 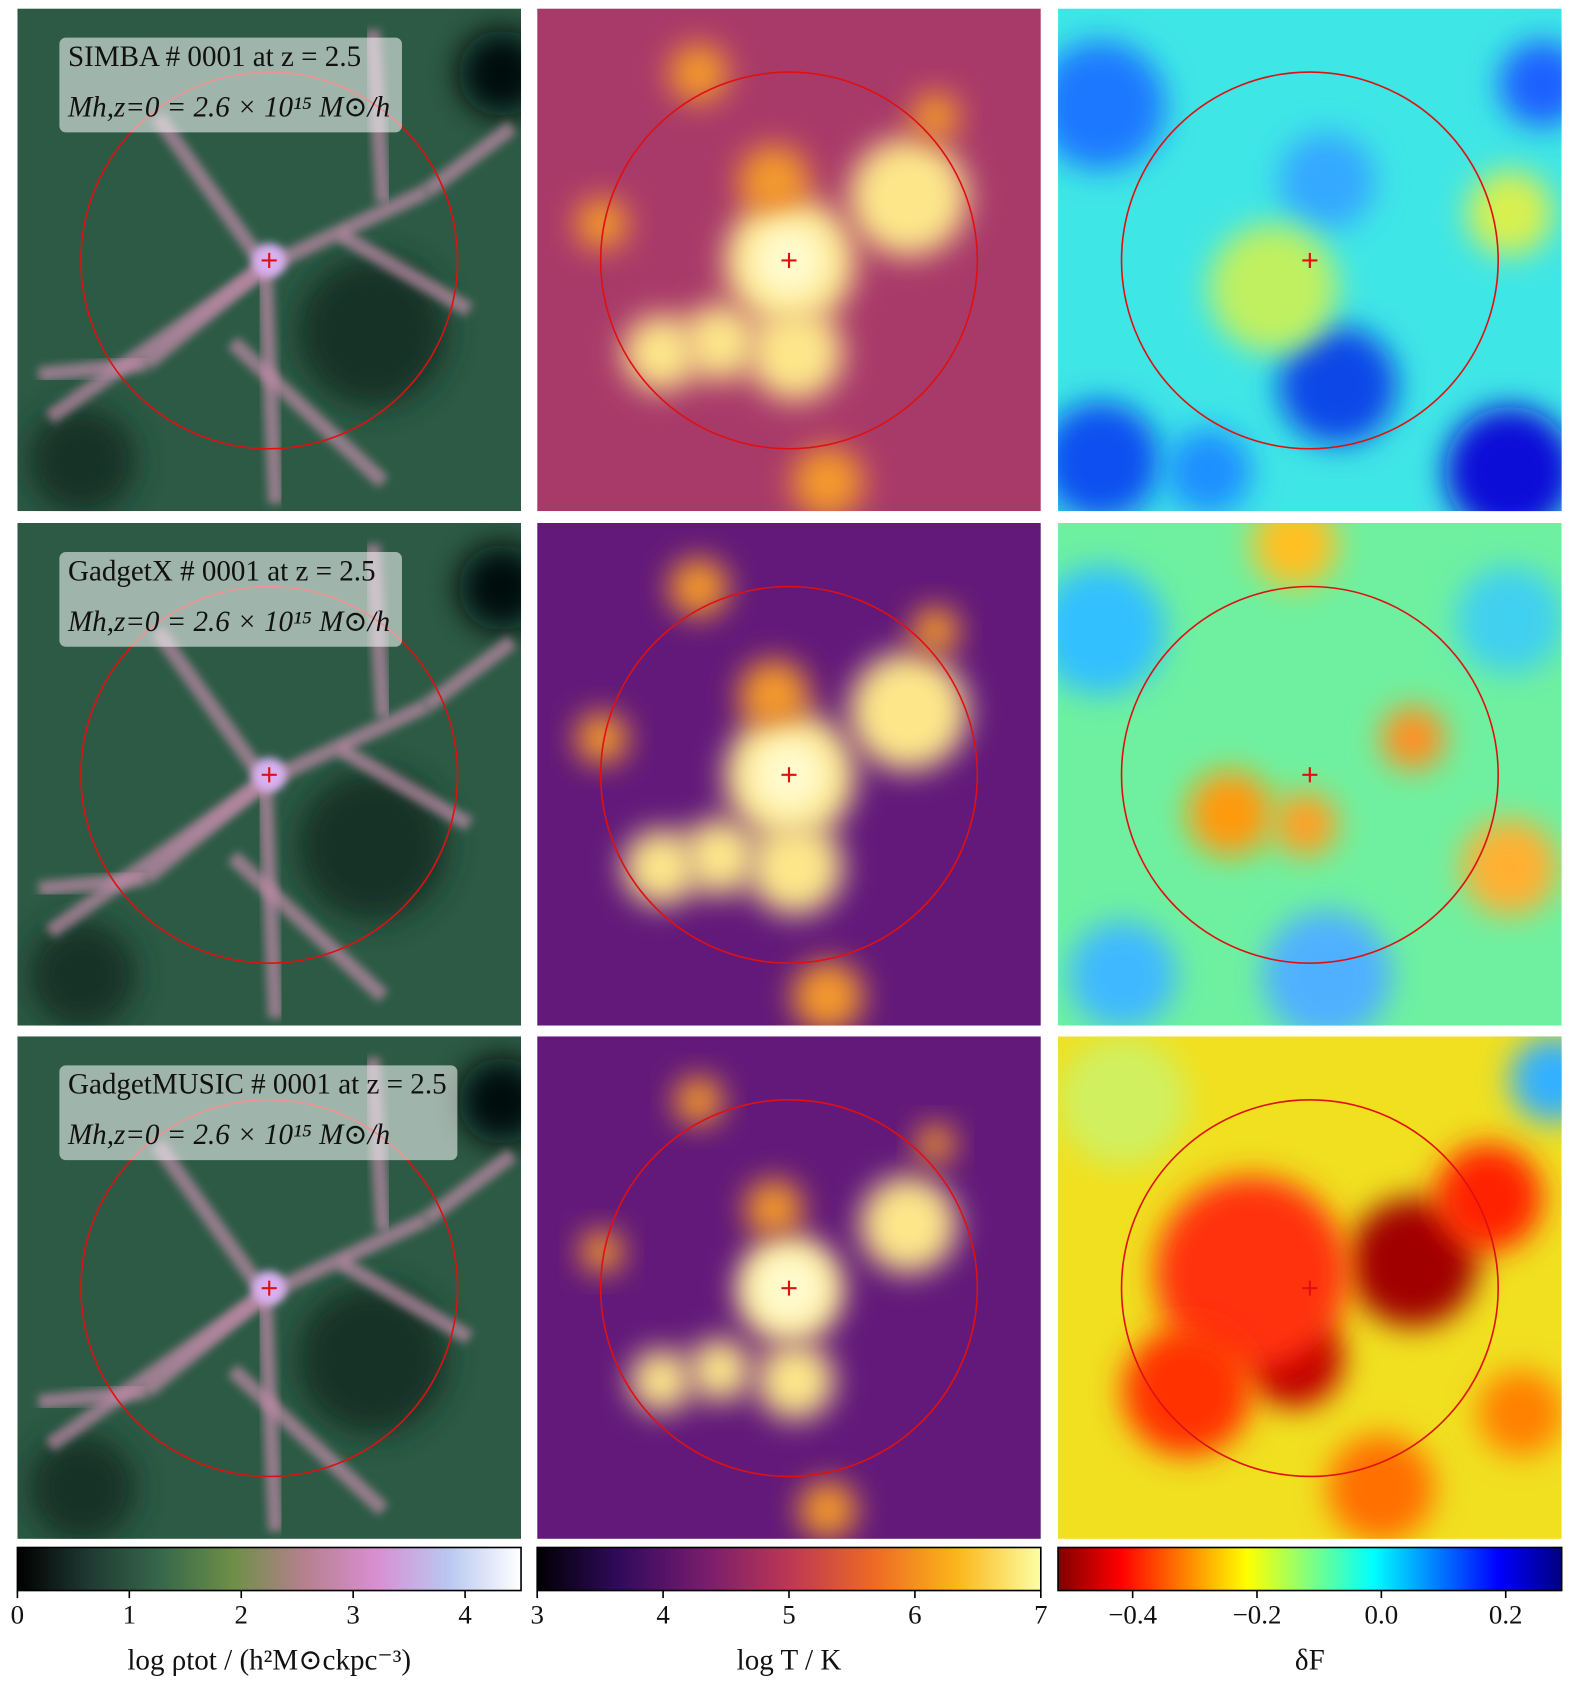 I want to click on tick-label: 0.0, so click(x=1382, y=1615).